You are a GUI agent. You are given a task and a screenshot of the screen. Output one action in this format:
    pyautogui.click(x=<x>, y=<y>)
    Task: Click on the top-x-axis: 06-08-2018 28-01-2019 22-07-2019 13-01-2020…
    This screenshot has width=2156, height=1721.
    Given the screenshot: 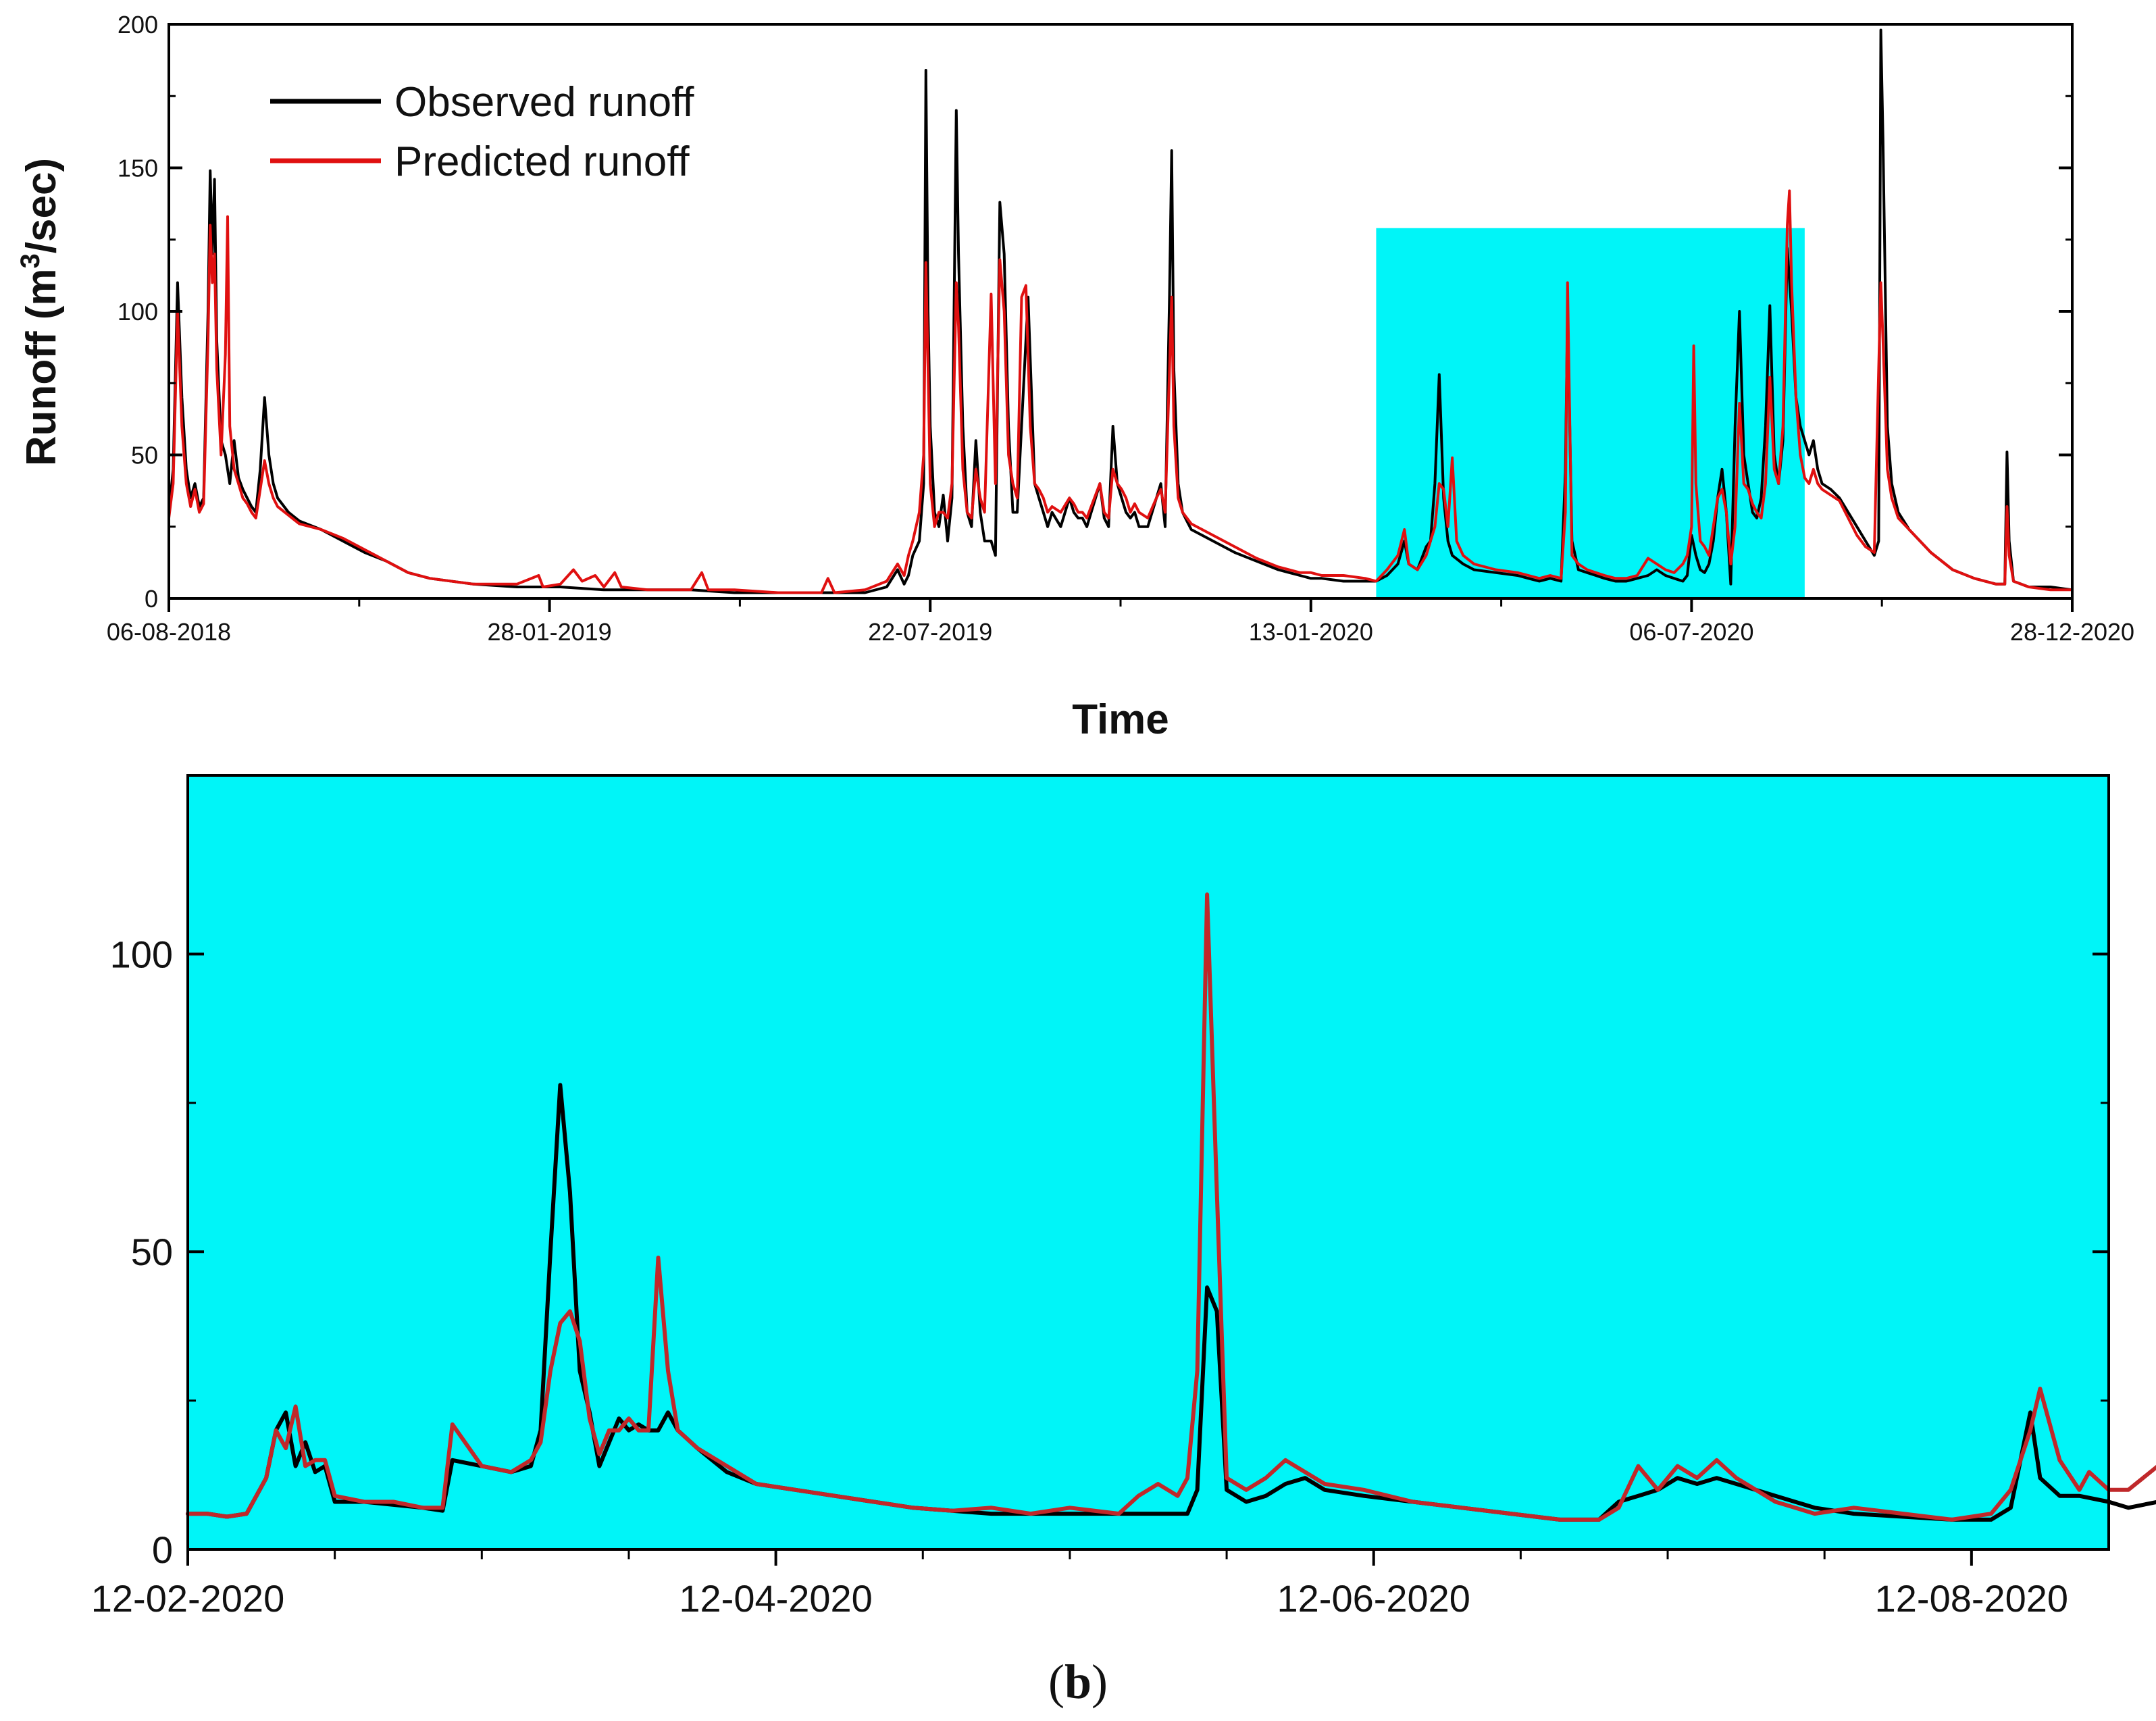 What is the action you would take?
    pyautogui.click(x=1120, y=622)
    